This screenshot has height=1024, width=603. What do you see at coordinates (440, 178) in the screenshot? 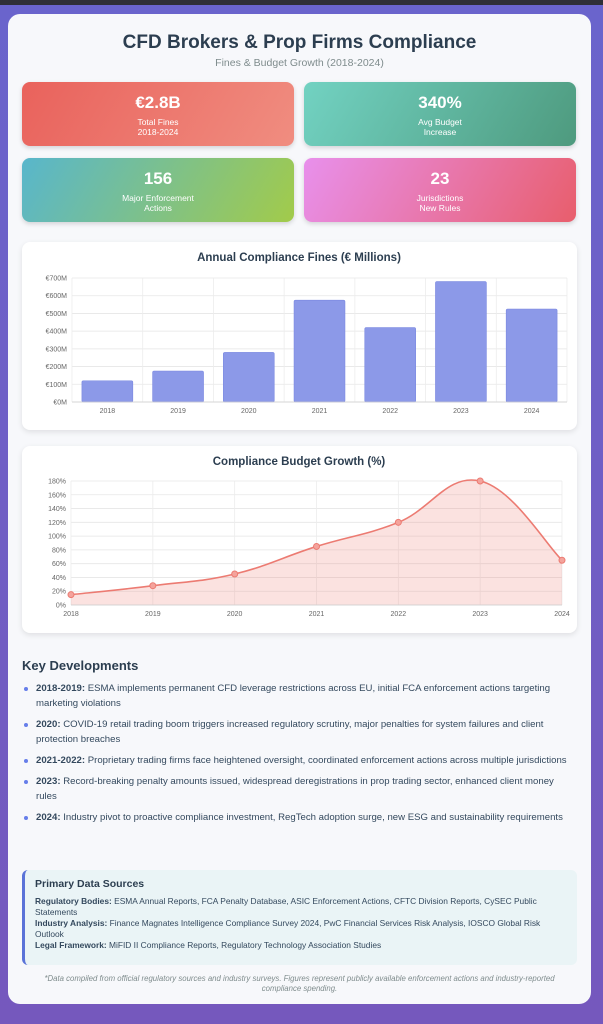
I see `stat-value: 23` at bounding box center [440, 178].